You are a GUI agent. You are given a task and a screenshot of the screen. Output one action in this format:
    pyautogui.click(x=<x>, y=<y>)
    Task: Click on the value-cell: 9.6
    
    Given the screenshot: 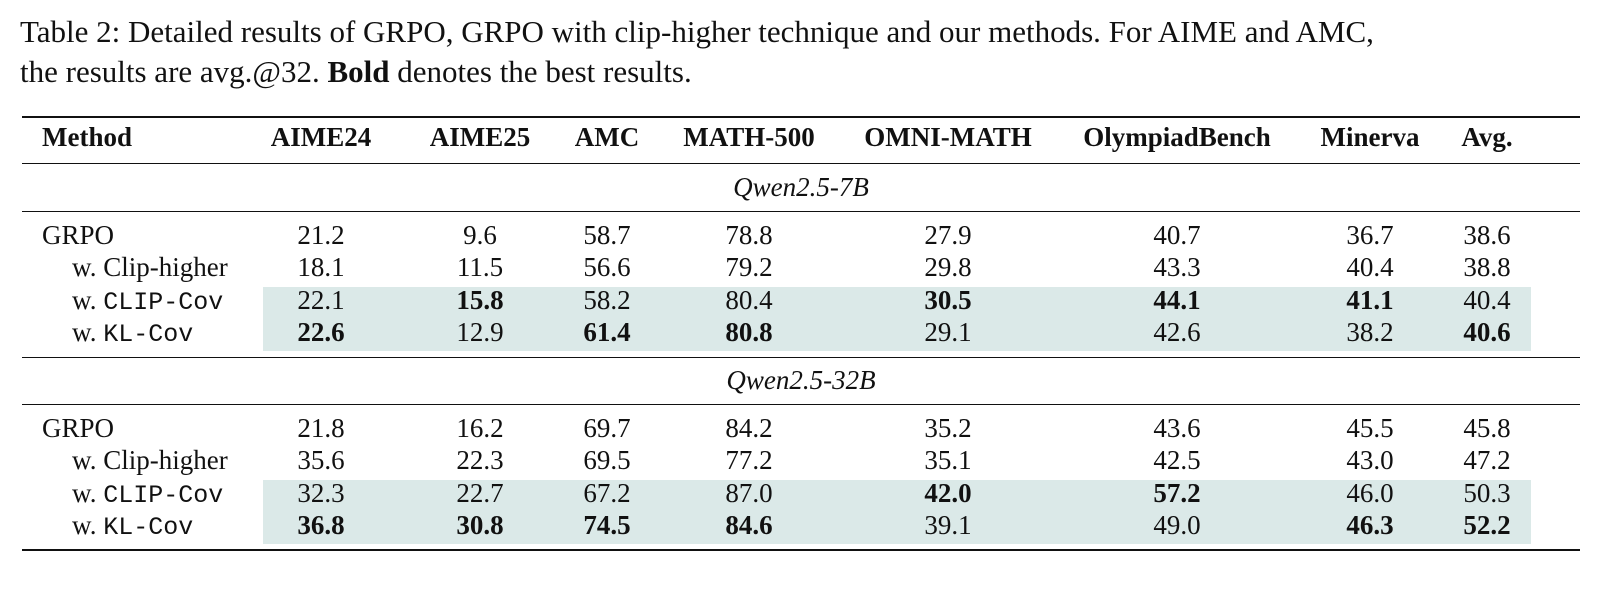 What is the action you would take?
    pyautogui.click(x=480, y=235)
    